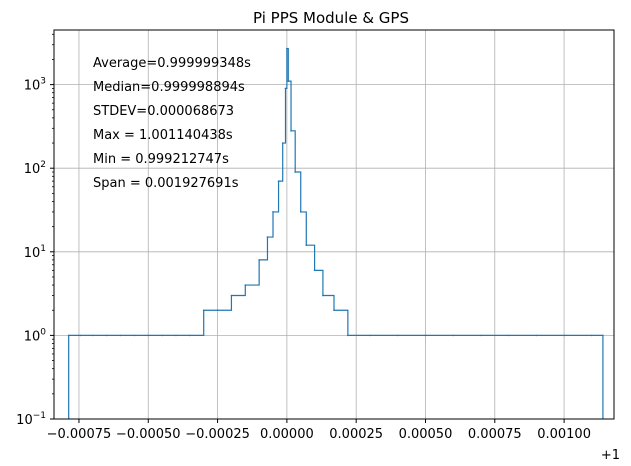 The width and height of the screenshot is (631, 466). I want to click on stat-annotation: STDEV=0.000068673, so click(163, 111).